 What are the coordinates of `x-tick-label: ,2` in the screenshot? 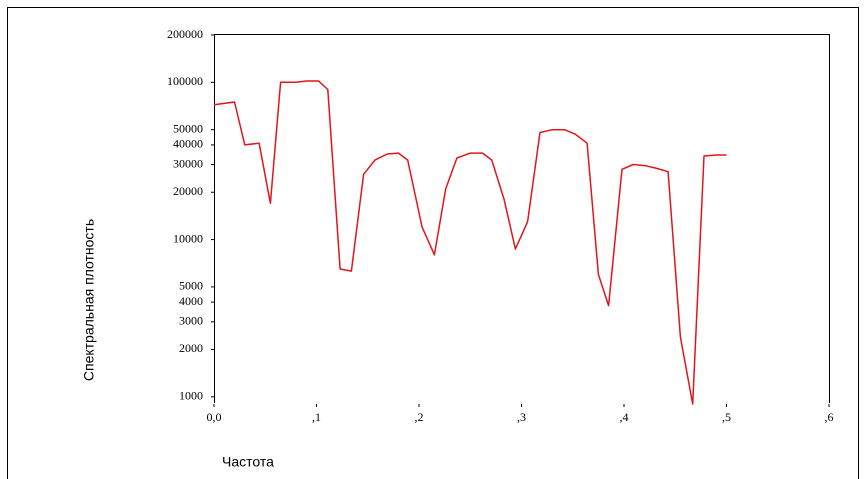 It's located at (419, 417).